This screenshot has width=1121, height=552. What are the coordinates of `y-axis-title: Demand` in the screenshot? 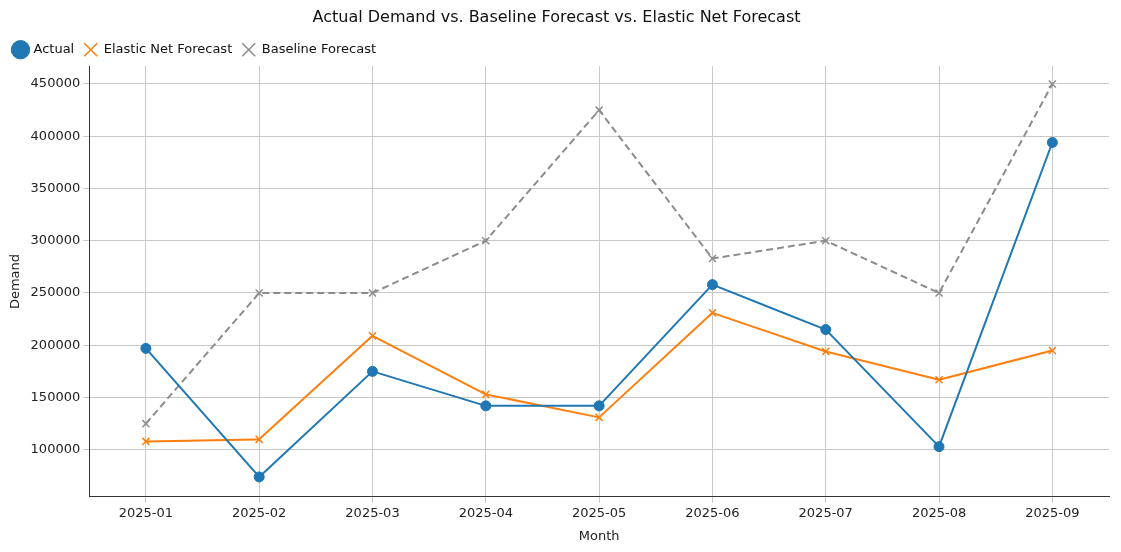 It's located at (15, 281).